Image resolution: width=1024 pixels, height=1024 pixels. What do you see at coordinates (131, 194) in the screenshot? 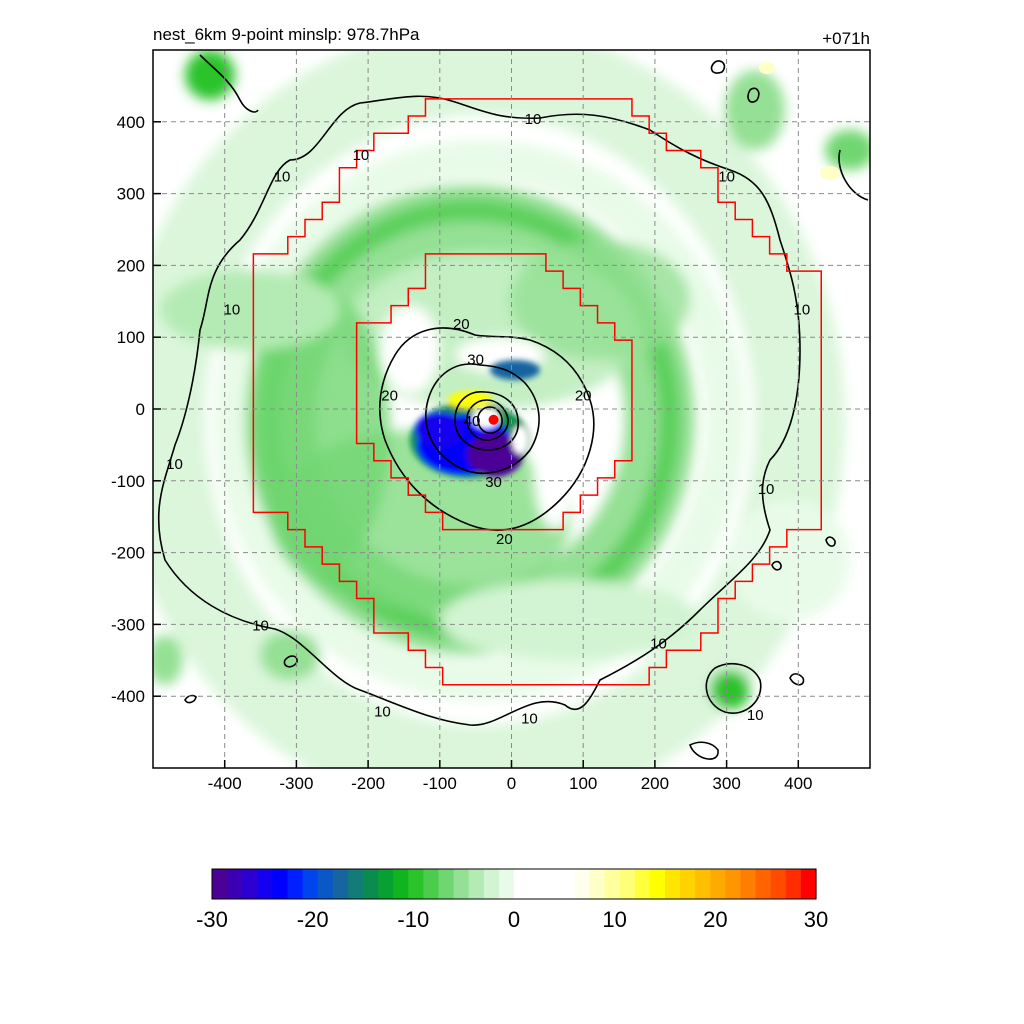
I see `y-tick-label: 300` at bounding box center [131, 194].